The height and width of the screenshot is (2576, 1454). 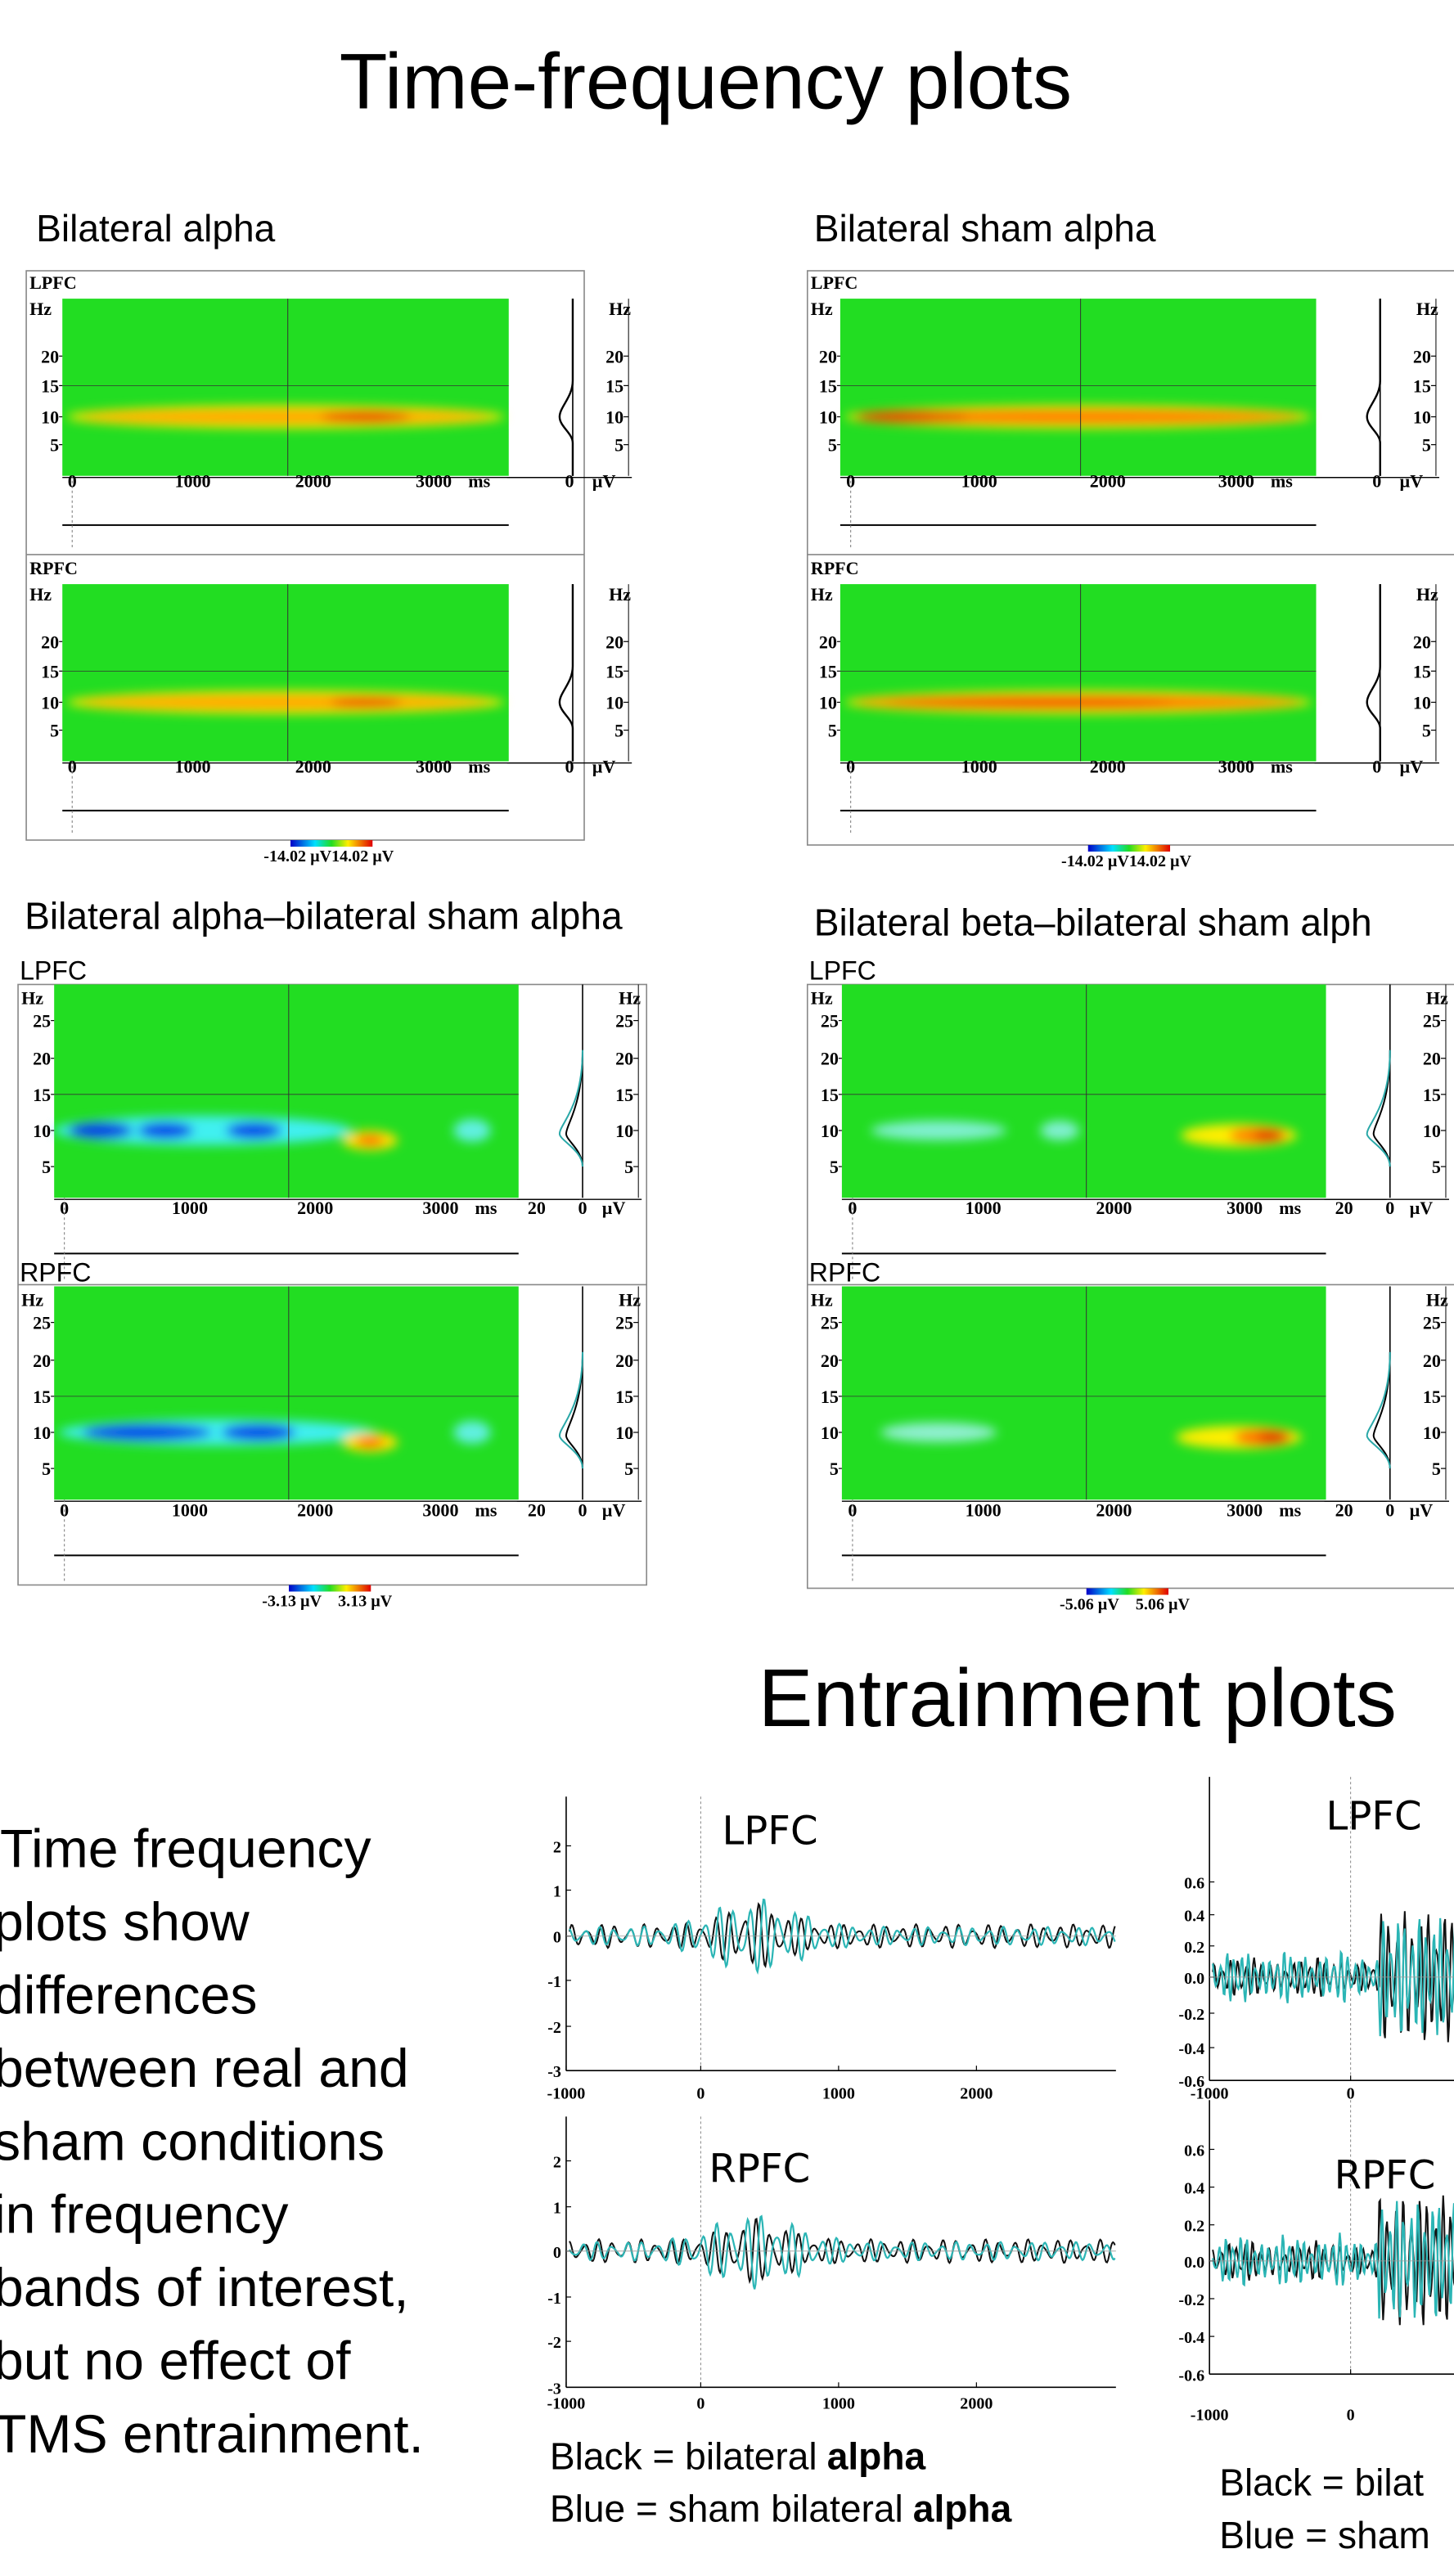 I want to click on y-tick-label: 0.2, so click(x=1194, y=2227).